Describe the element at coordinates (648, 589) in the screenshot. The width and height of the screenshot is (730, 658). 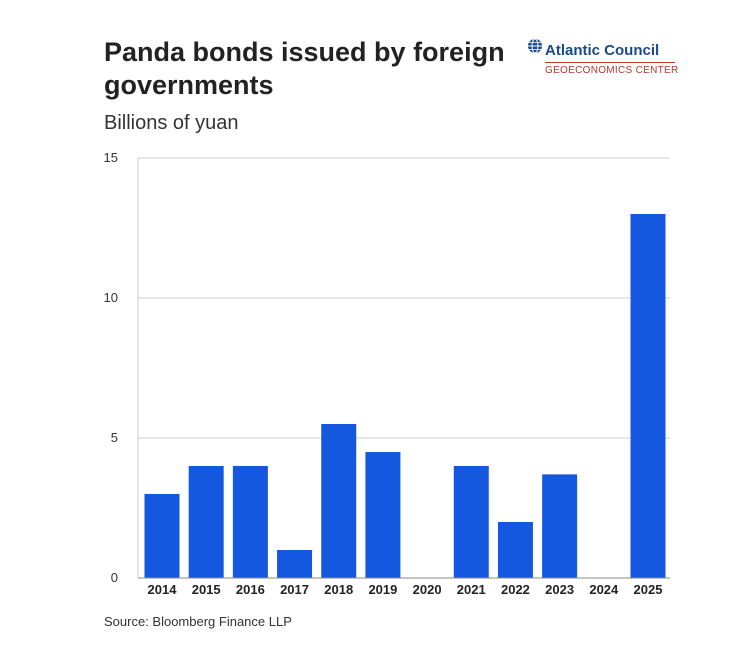
I see `x-tick-label: 2025` at that location.